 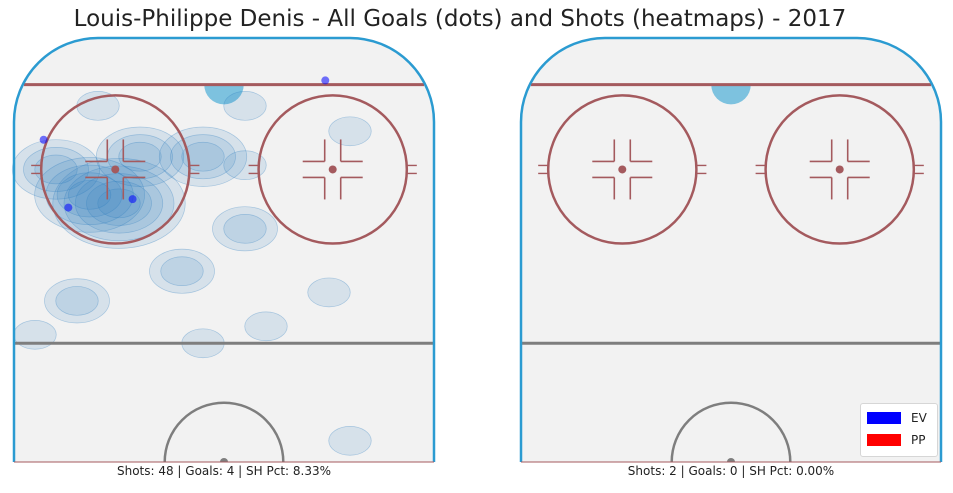 I want to click on goal-dots, so click(x=184, y=144).